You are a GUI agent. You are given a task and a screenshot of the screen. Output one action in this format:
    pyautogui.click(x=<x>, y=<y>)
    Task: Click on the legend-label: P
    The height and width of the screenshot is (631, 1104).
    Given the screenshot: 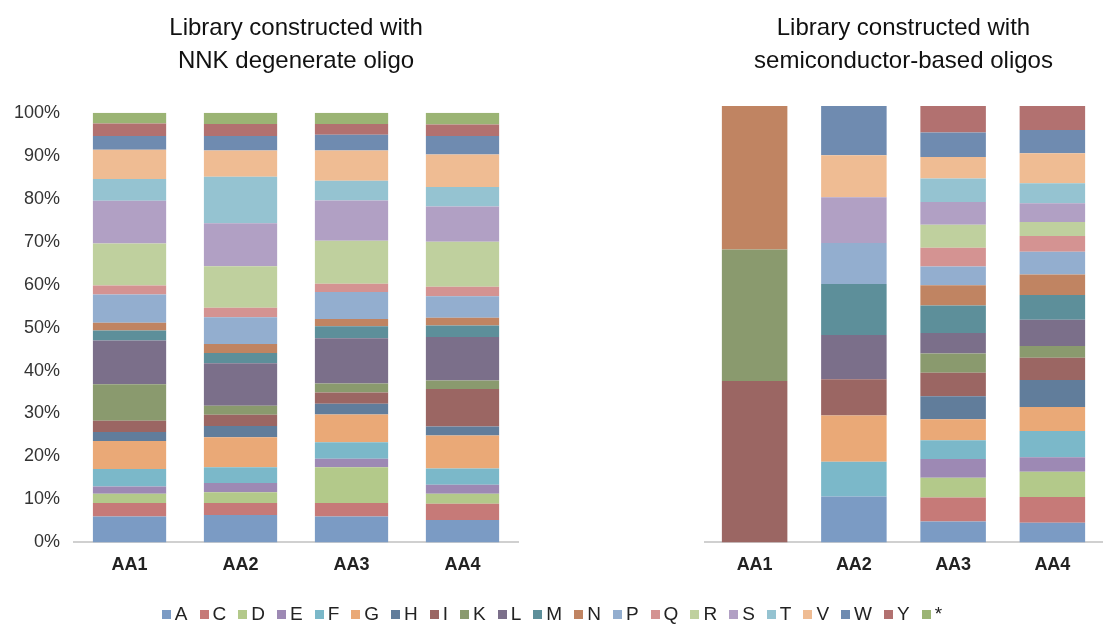 What is the action you would take?
    pyautogui.click(x=632, y=614)
    